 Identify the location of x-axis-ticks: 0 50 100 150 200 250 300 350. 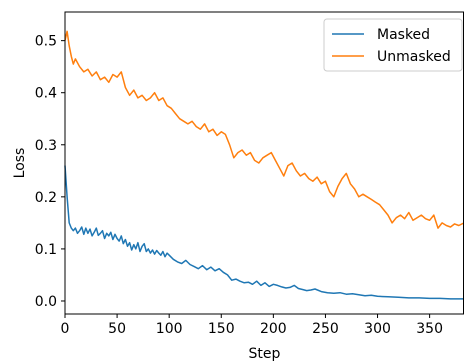
(252, 325).